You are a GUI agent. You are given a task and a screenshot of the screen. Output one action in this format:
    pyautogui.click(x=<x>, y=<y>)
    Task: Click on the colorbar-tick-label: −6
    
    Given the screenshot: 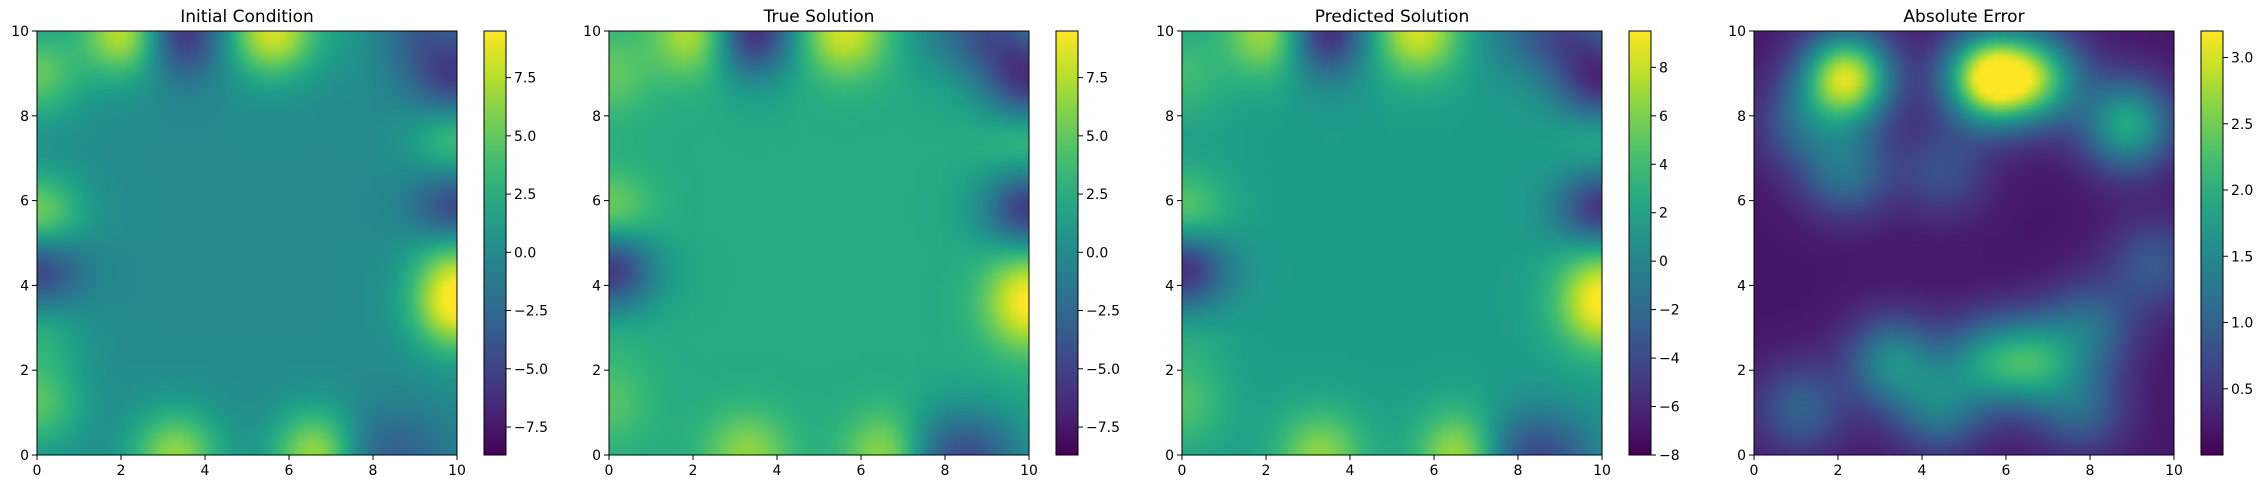 What is the action you would take?
    pyautogui.click(x=1669, y=408)
    